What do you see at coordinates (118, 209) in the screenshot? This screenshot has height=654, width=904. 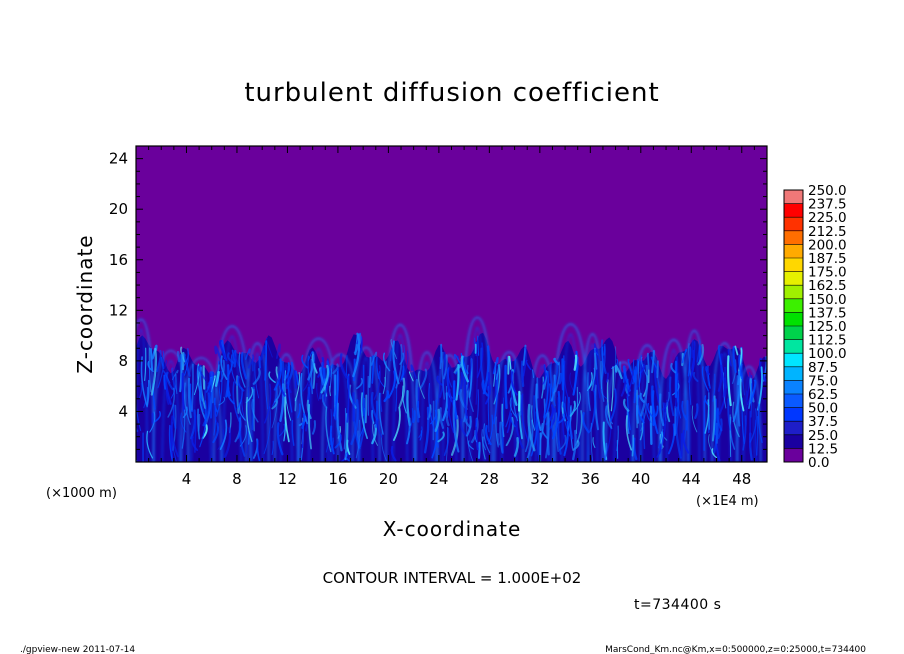 I see `y-tick-label: 20` at bounding box center [118, 209].